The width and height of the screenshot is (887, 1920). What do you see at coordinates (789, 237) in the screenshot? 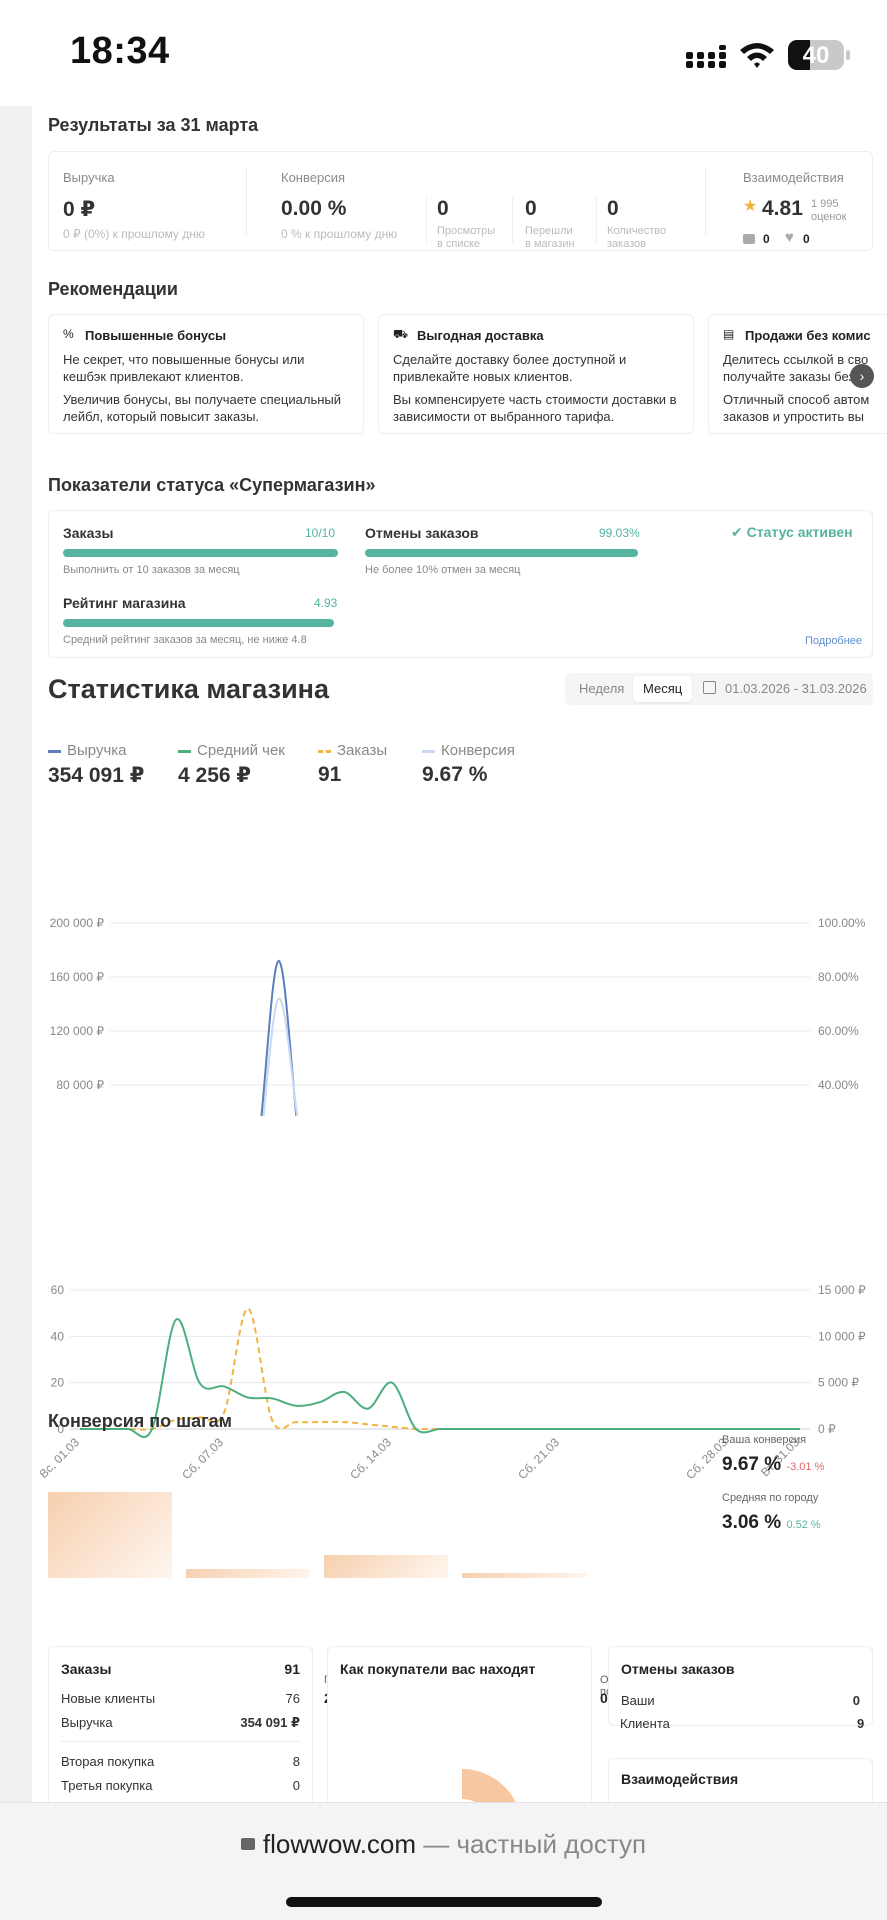
I see `heart-icon: ♥` at bounding box center [789, 237].